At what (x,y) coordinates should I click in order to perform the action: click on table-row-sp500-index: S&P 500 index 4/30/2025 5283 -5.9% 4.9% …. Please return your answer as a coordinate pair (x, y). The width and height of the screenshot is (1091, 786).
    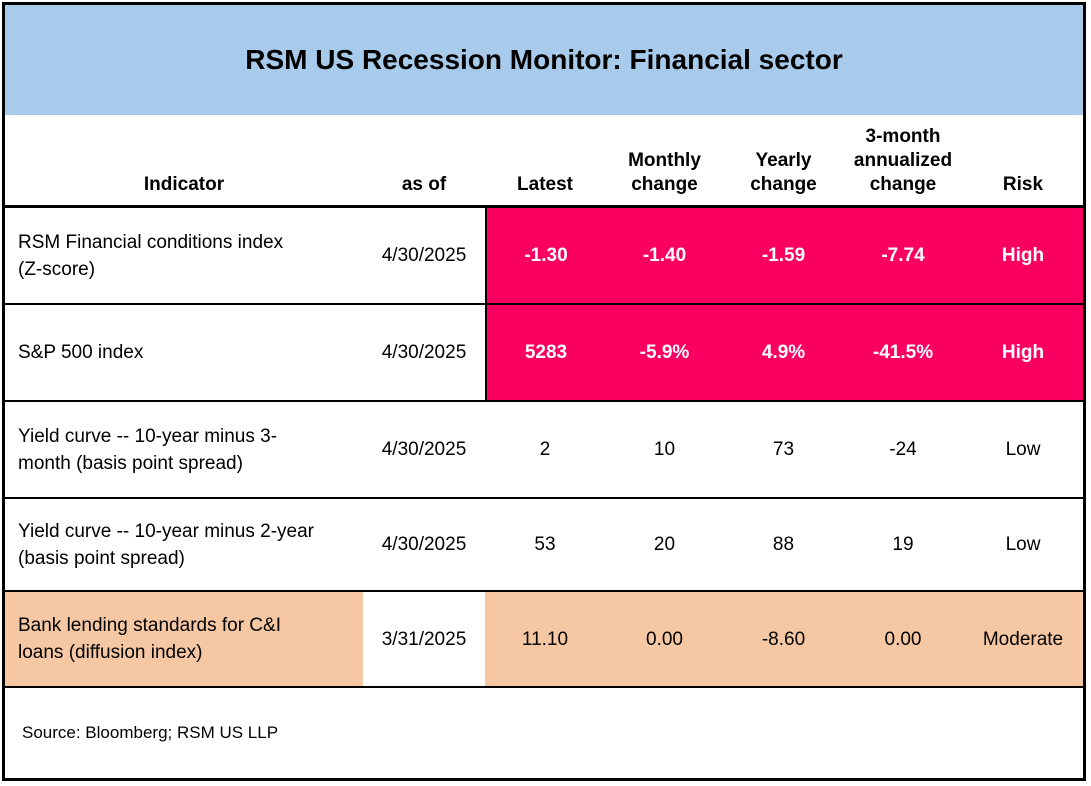
    Looking at the image, I should click on (544, 351).